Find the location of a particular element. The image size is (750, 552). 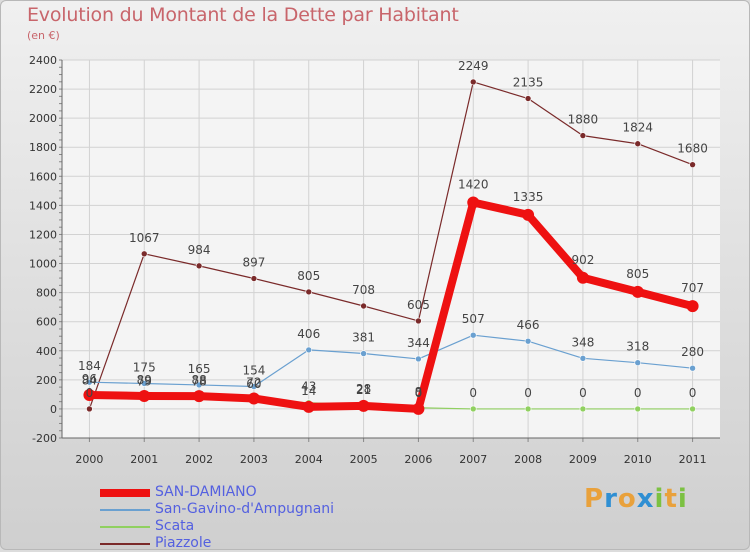

x-tick-label: 2007 is located at coordinates (473, 459).